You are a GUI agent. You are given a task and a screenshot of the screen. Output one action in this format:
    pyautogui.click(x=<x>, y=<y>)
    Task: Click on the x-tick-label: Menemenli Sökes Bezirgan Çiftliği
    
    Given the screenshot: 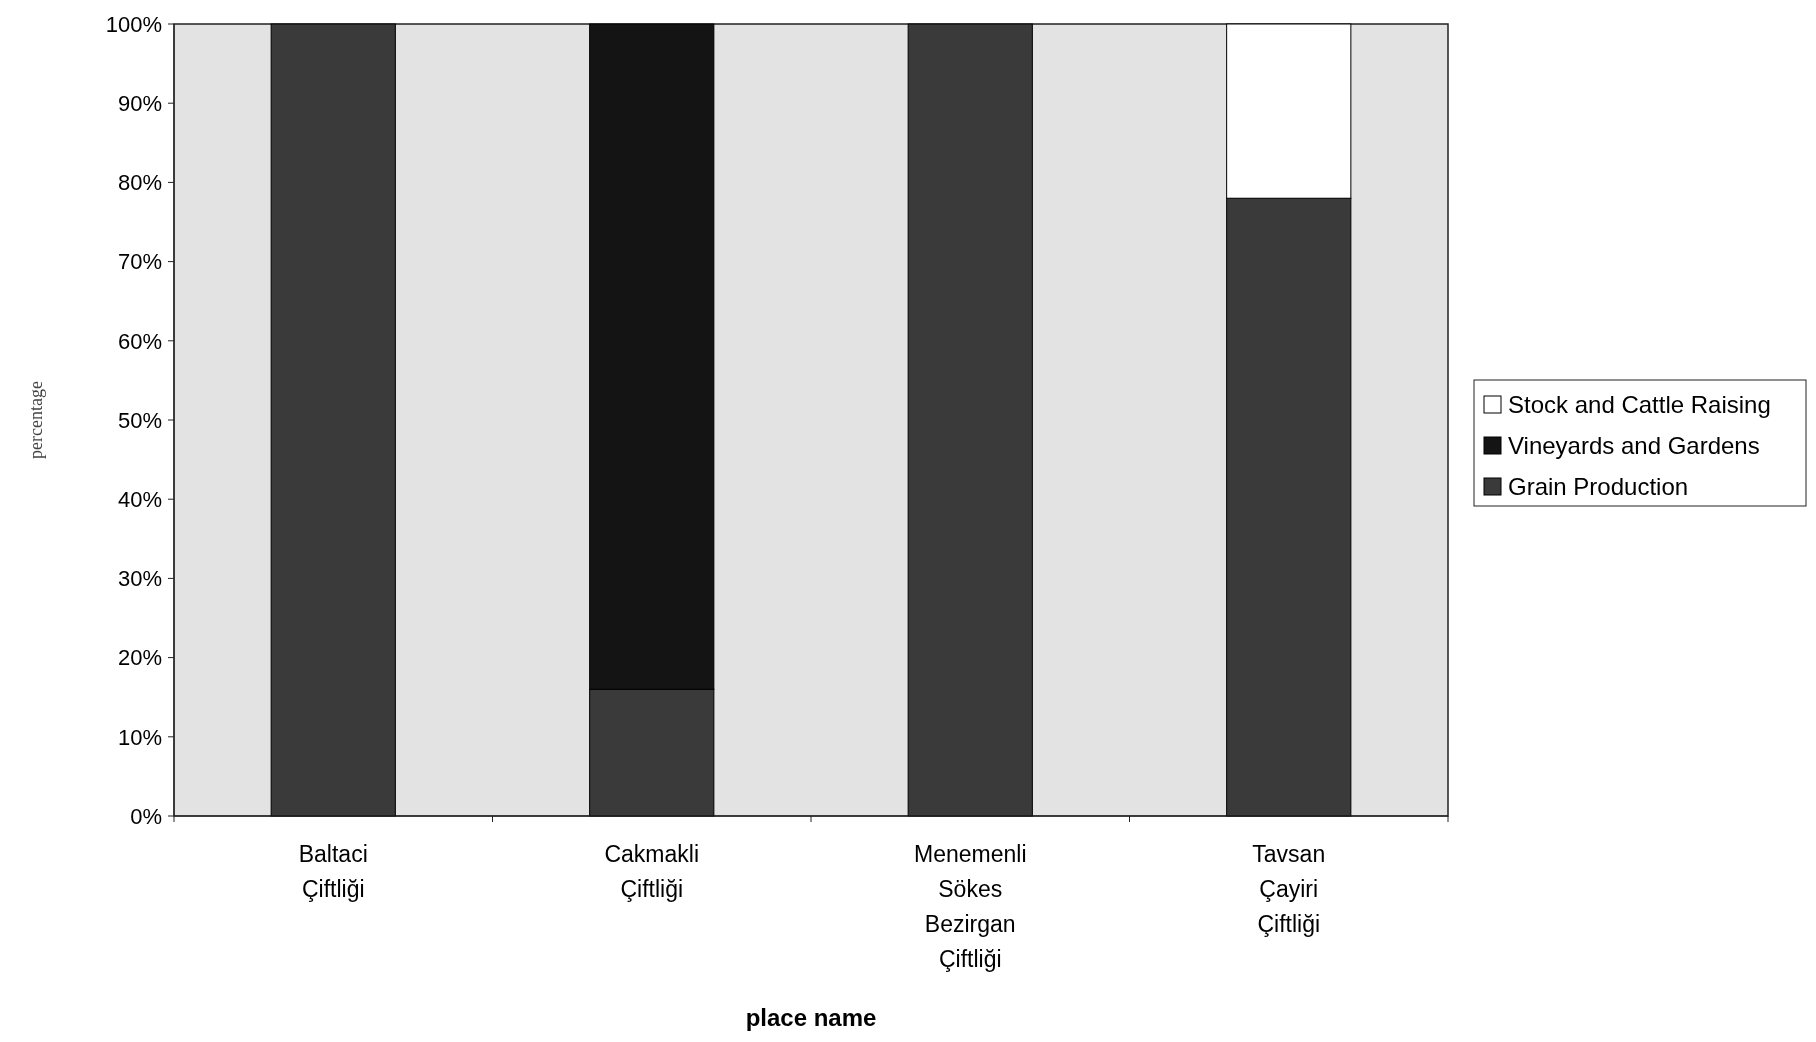 What is the action you would take?
    pyautogui.click(x=970, y=906)
    